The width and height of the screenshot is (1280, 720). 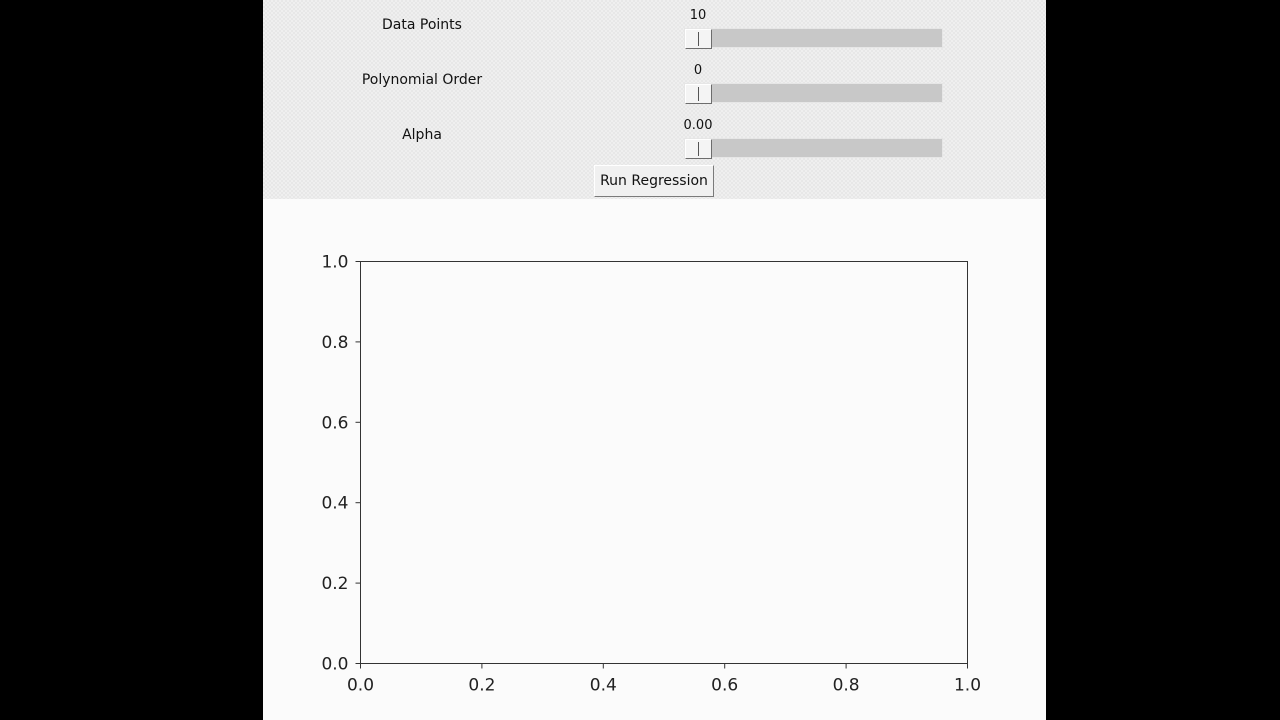 I want to click on x-tick-label: 0.0, so click(x=360, y=686).